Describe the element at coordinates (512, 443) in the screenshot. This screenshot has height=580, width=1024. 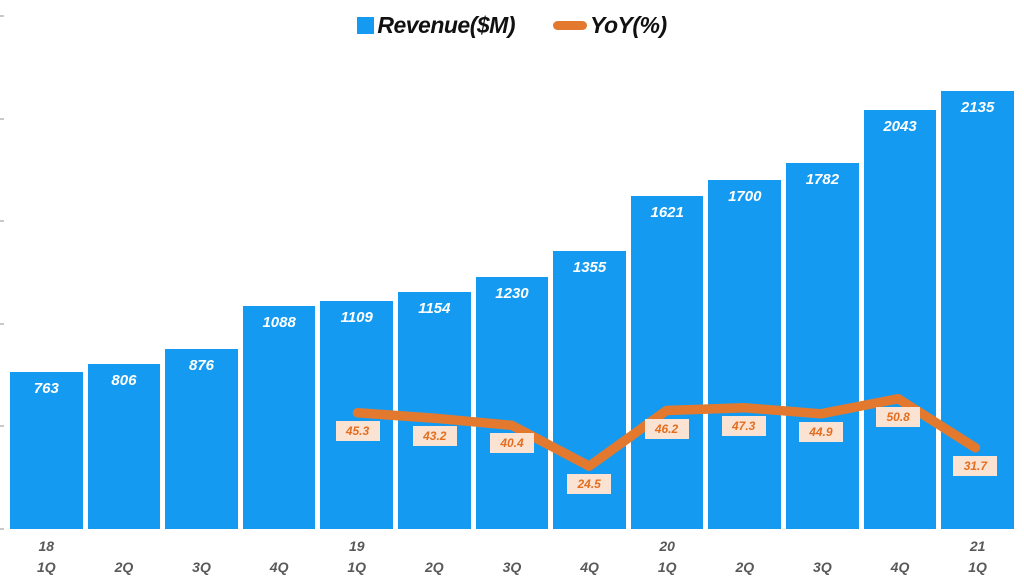
I see `yoy-value-label: 40.4` at that location.